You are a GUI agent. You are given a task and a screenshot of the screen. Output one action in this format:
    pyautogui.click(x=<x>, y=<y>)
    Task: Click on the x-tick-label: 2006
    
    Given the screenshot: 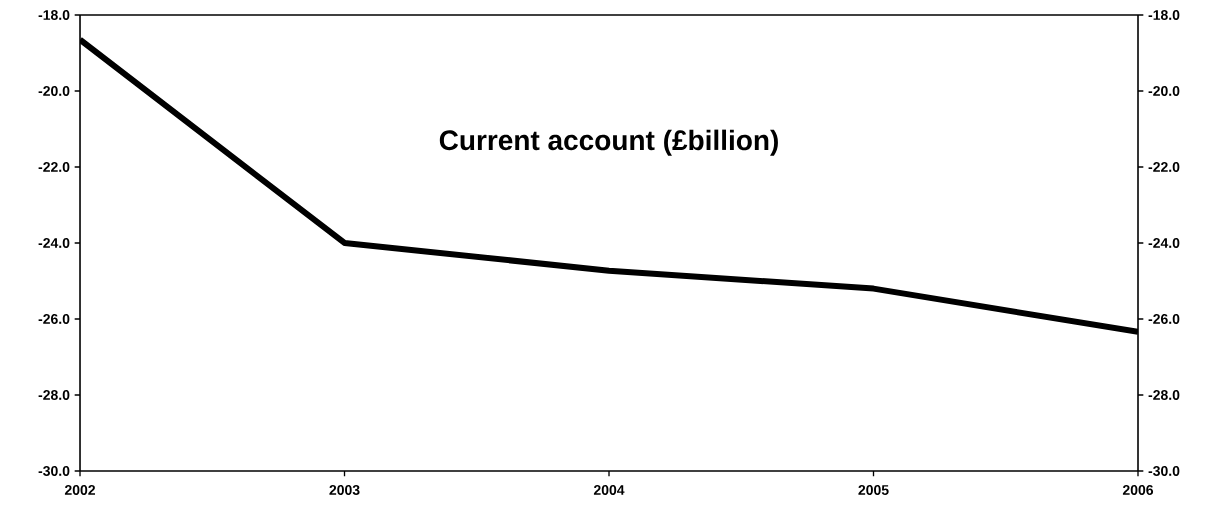 What is the action you would take?
    pyautogui.click(x=1138, y=490)
    